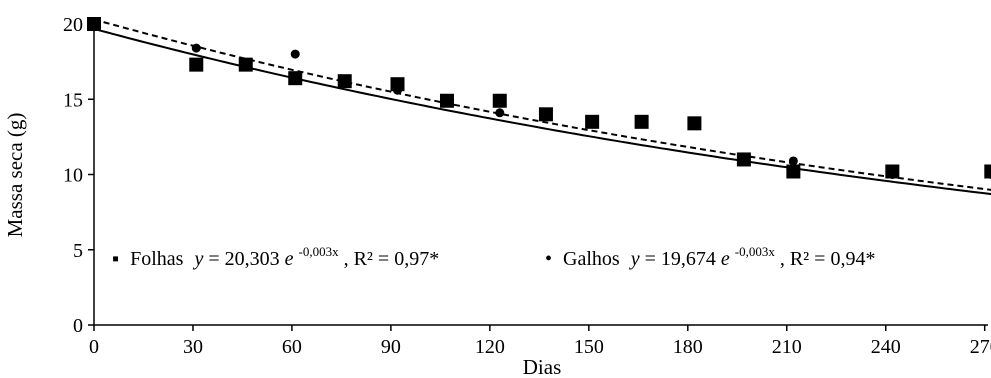 The width and height of the screenshot is (991, 378). I want to click on y-tick-label: 0, so click(78, 326).